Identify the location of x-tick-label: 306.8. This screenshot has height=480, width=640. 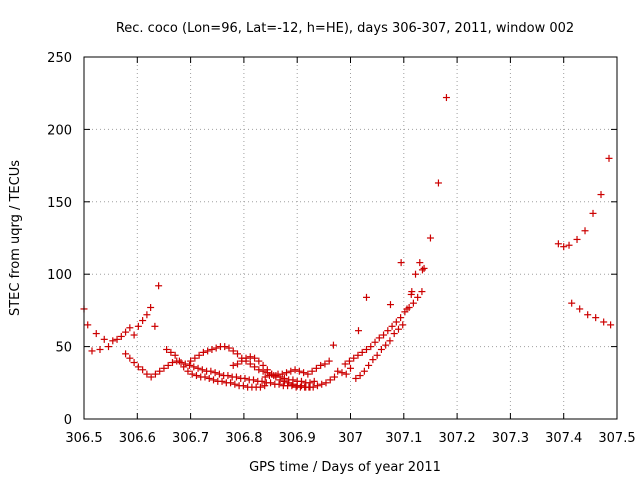
(243, 438).